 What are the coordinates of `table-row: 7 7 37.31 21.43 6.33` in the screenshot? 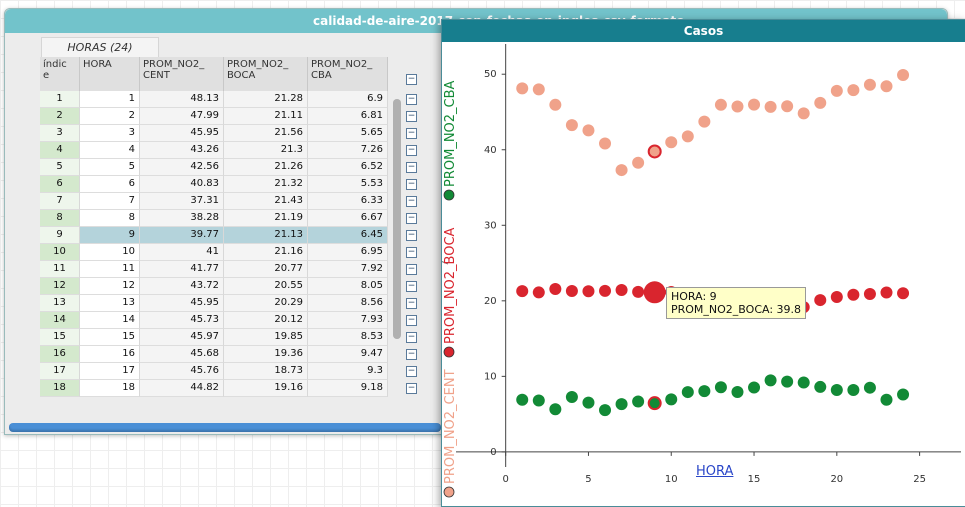 It's located at (214, 201).